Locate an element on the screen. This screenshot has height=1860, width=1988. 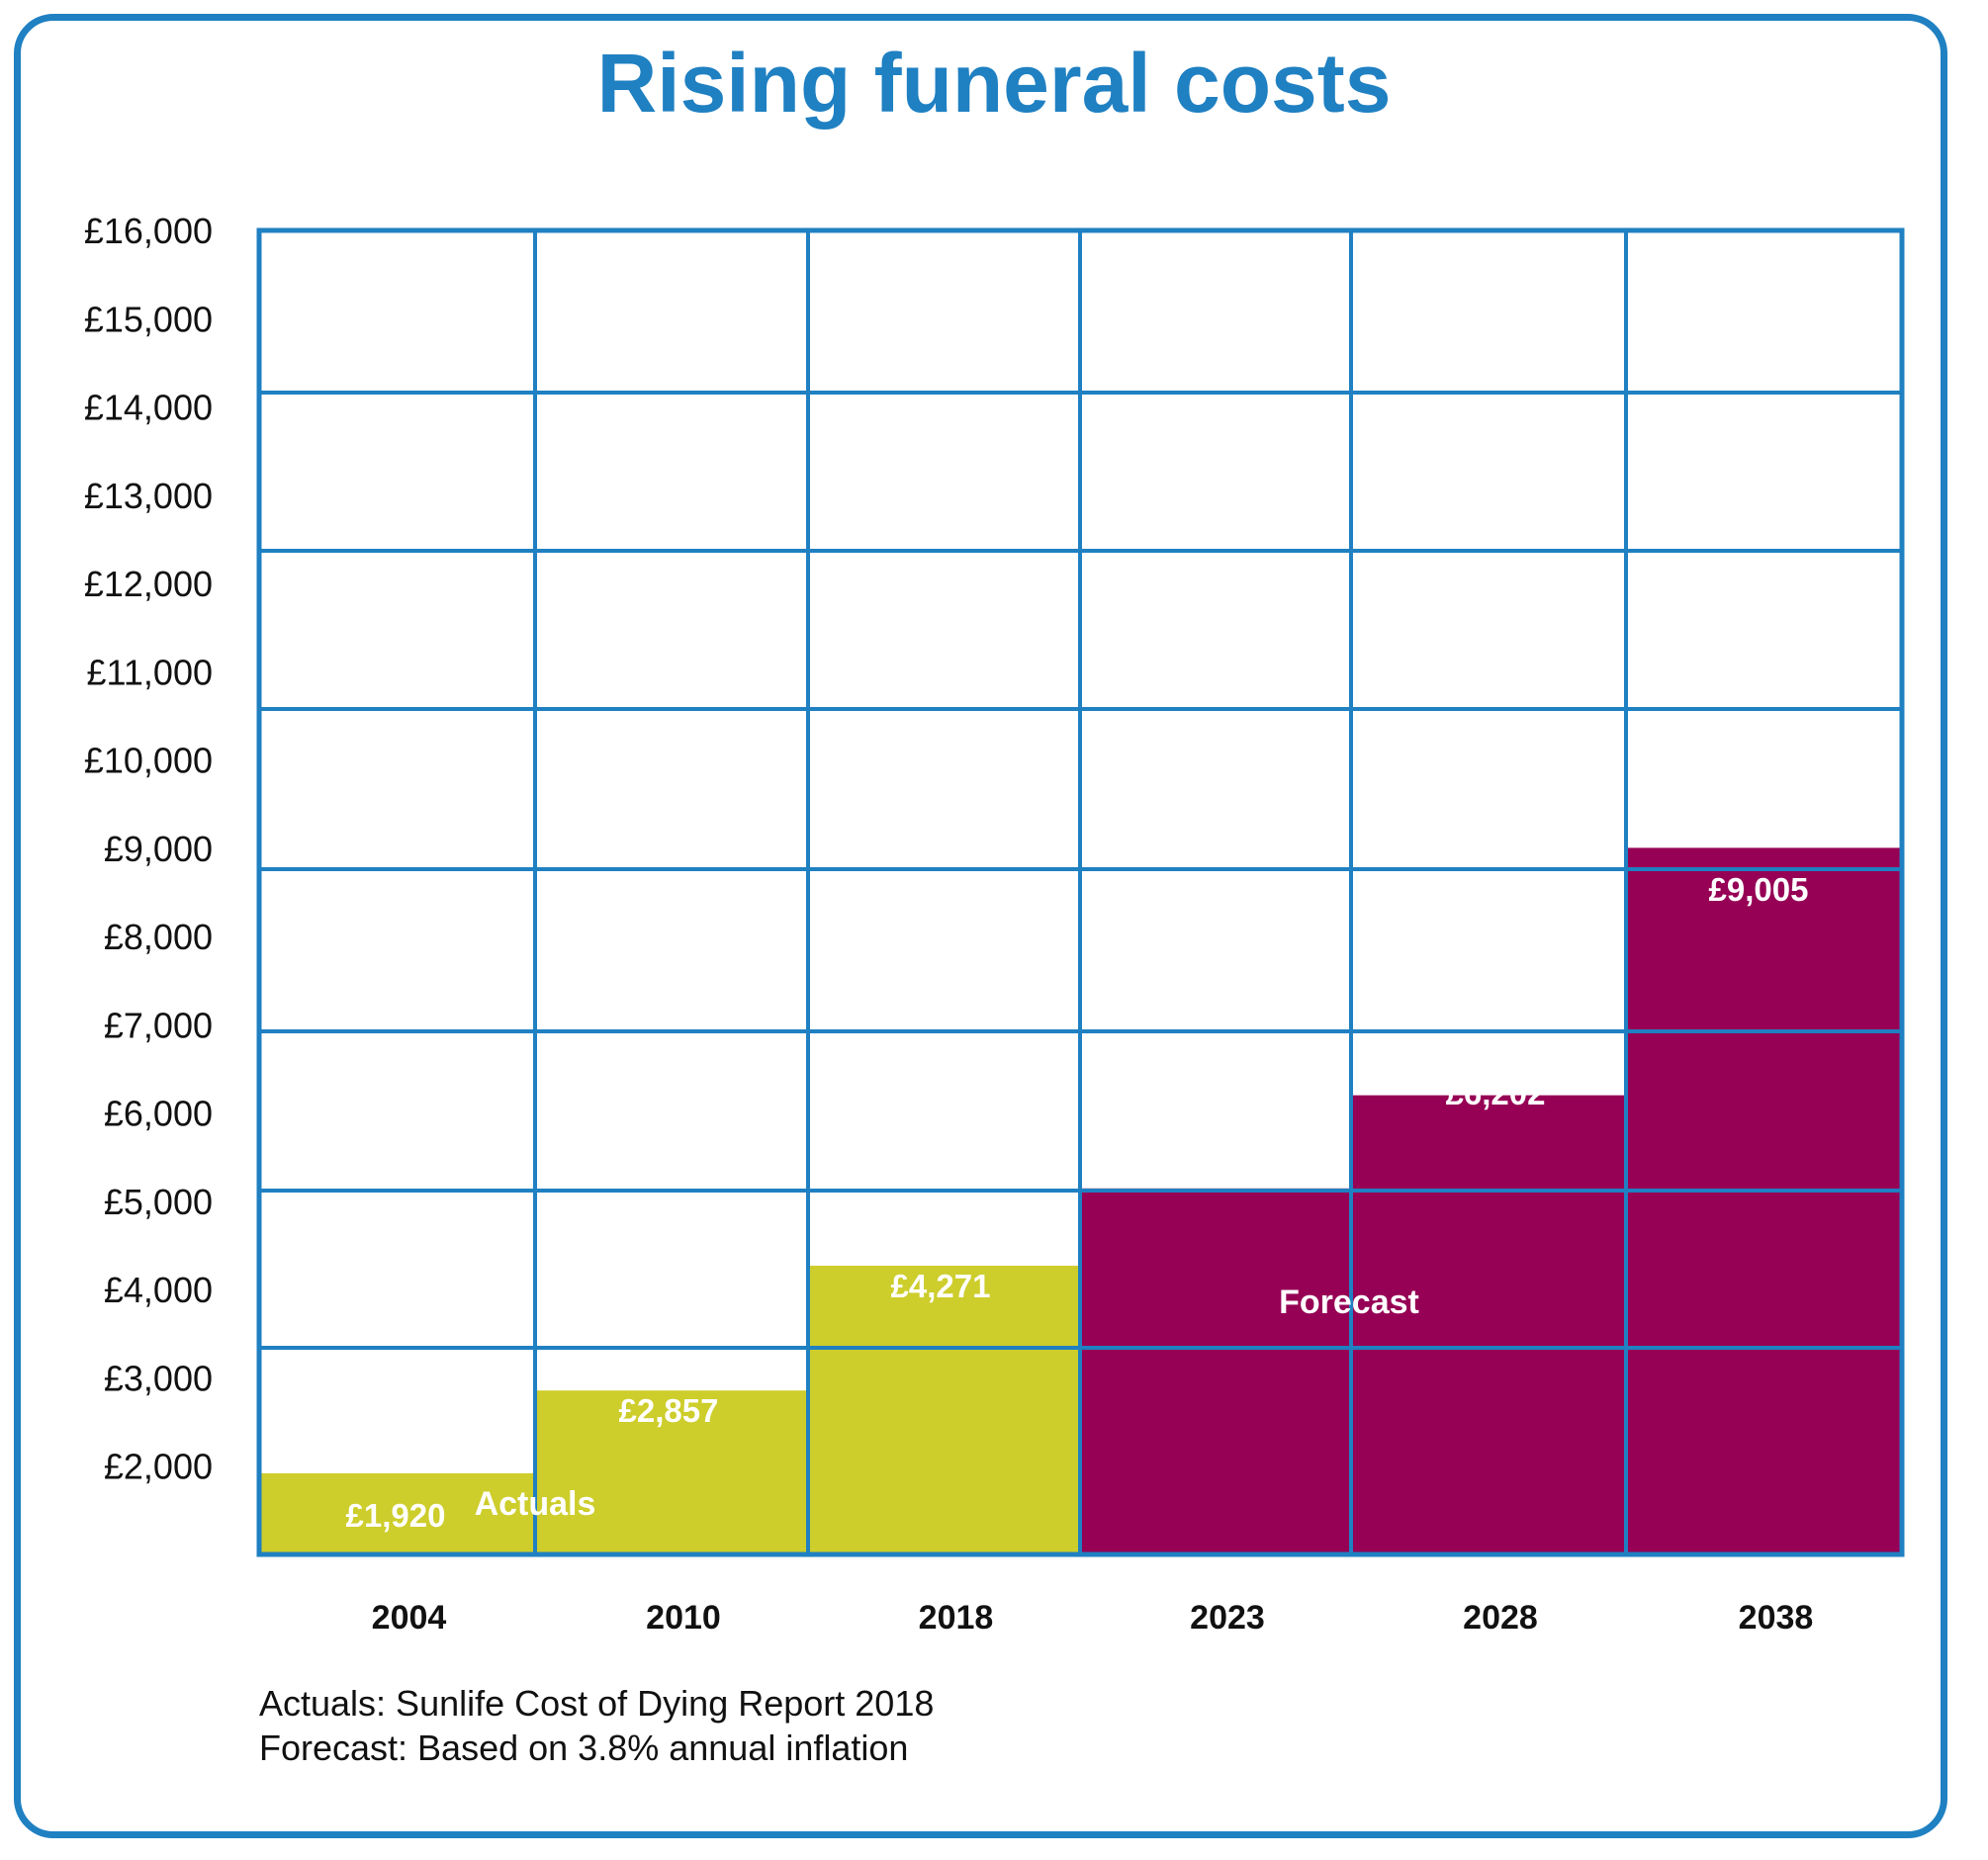
chart-title: Rising funeral costs is located at coordinates (994, 83).